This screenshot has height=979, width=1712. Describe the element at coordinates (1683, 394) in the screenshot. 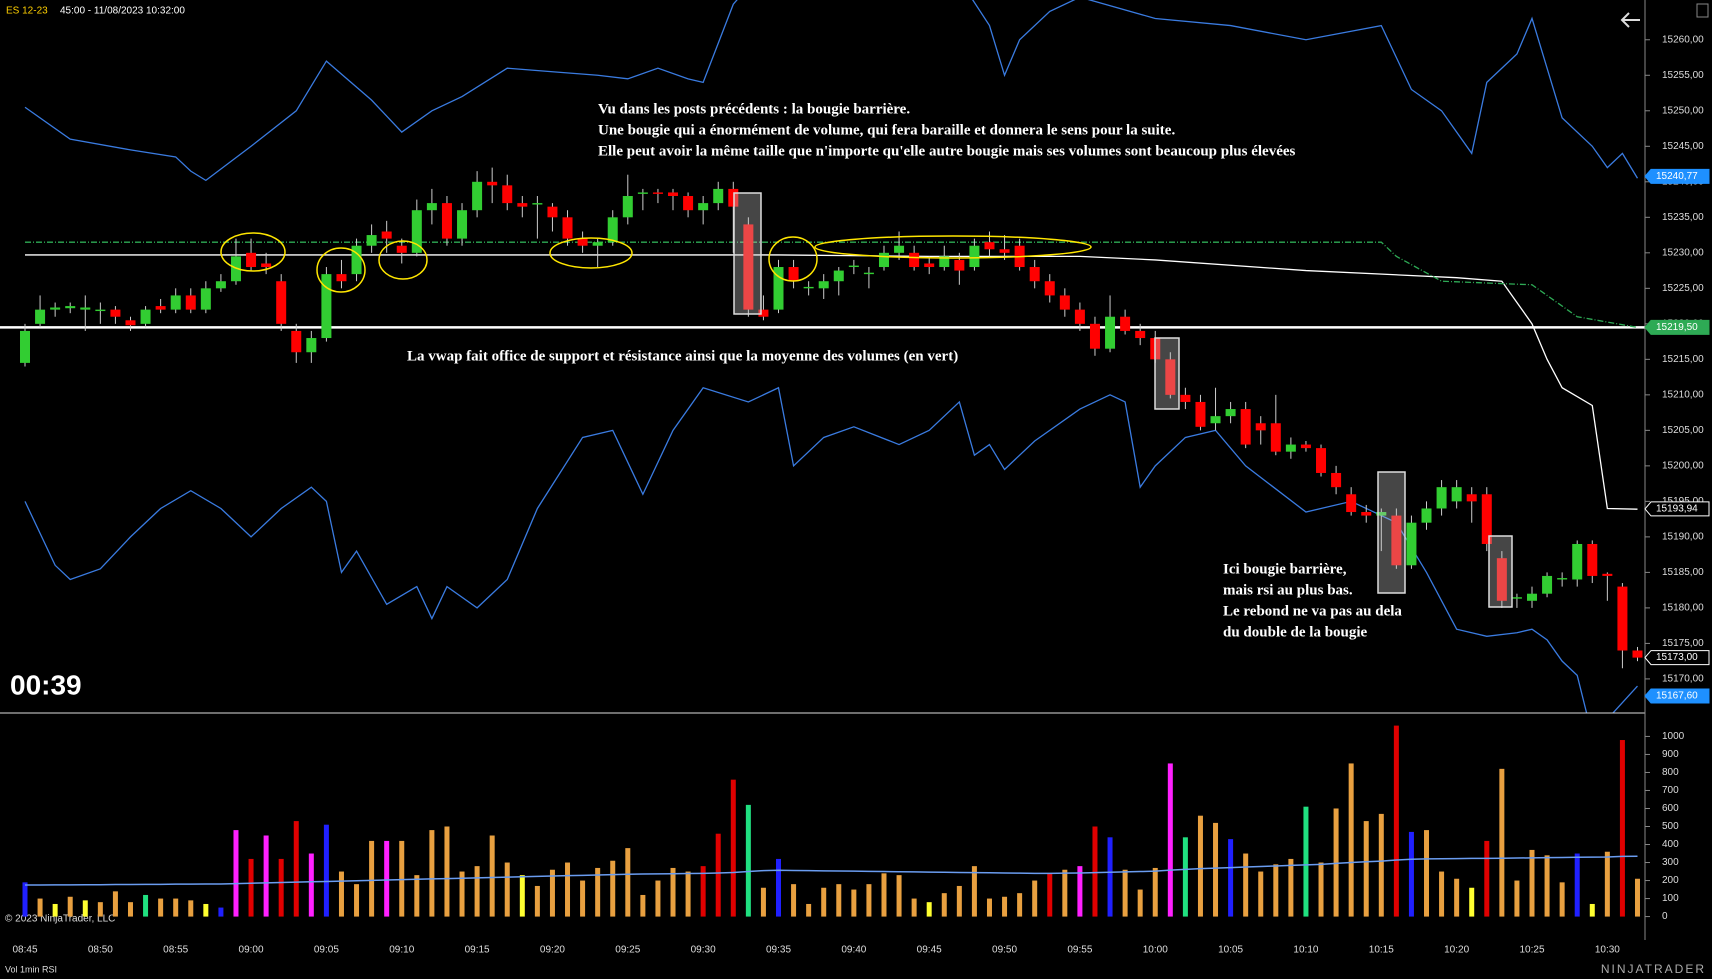

I see `y-tick-label: 15210,00` at that location.